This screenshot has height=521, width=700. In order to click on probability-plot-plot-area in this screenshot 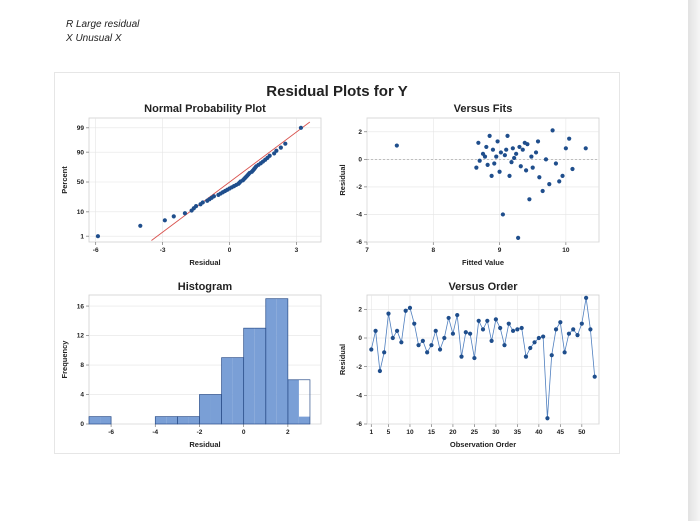, I will do `click(205, 180)`.